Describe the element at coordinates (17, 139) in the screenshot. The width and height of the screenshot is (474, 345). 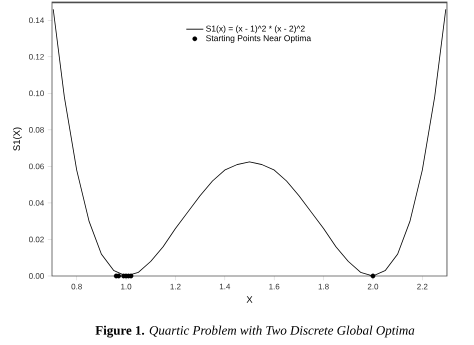
I see `y-axis-title: S1(X)` at that location.